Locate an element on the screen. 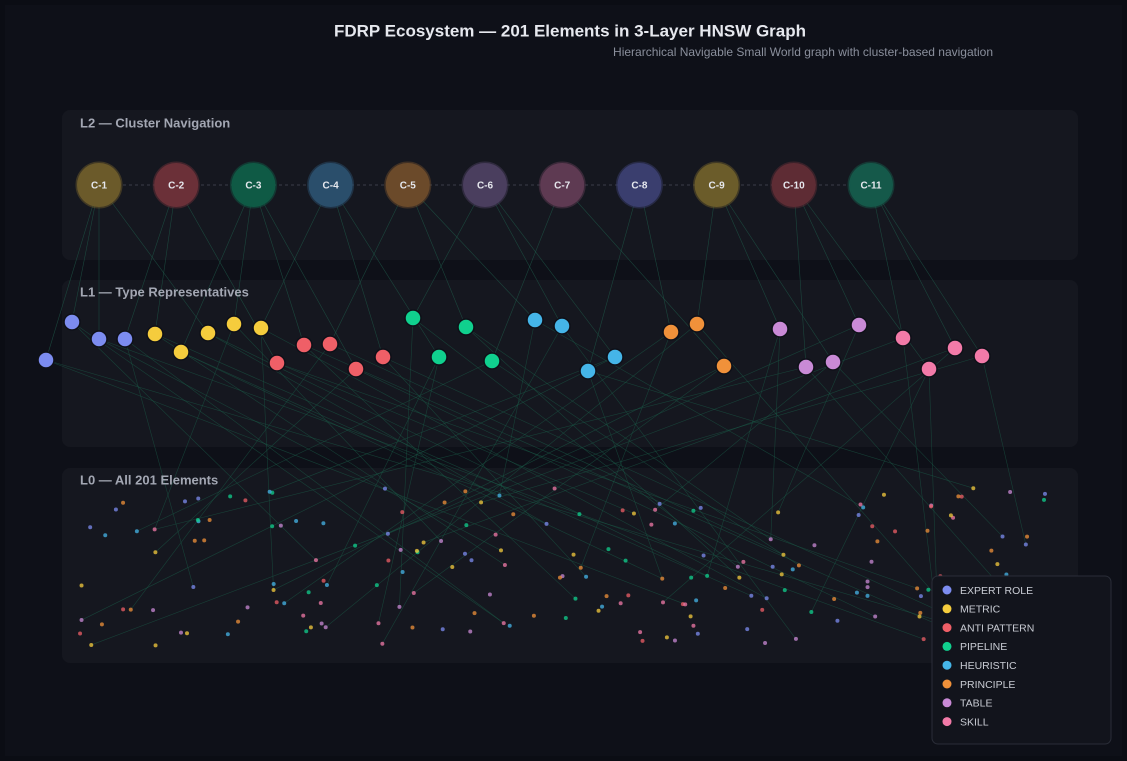 This screenshot has height=761, width=1127. layer-label: L2 — Cluster Navigation is located at coordinates (155, 122).